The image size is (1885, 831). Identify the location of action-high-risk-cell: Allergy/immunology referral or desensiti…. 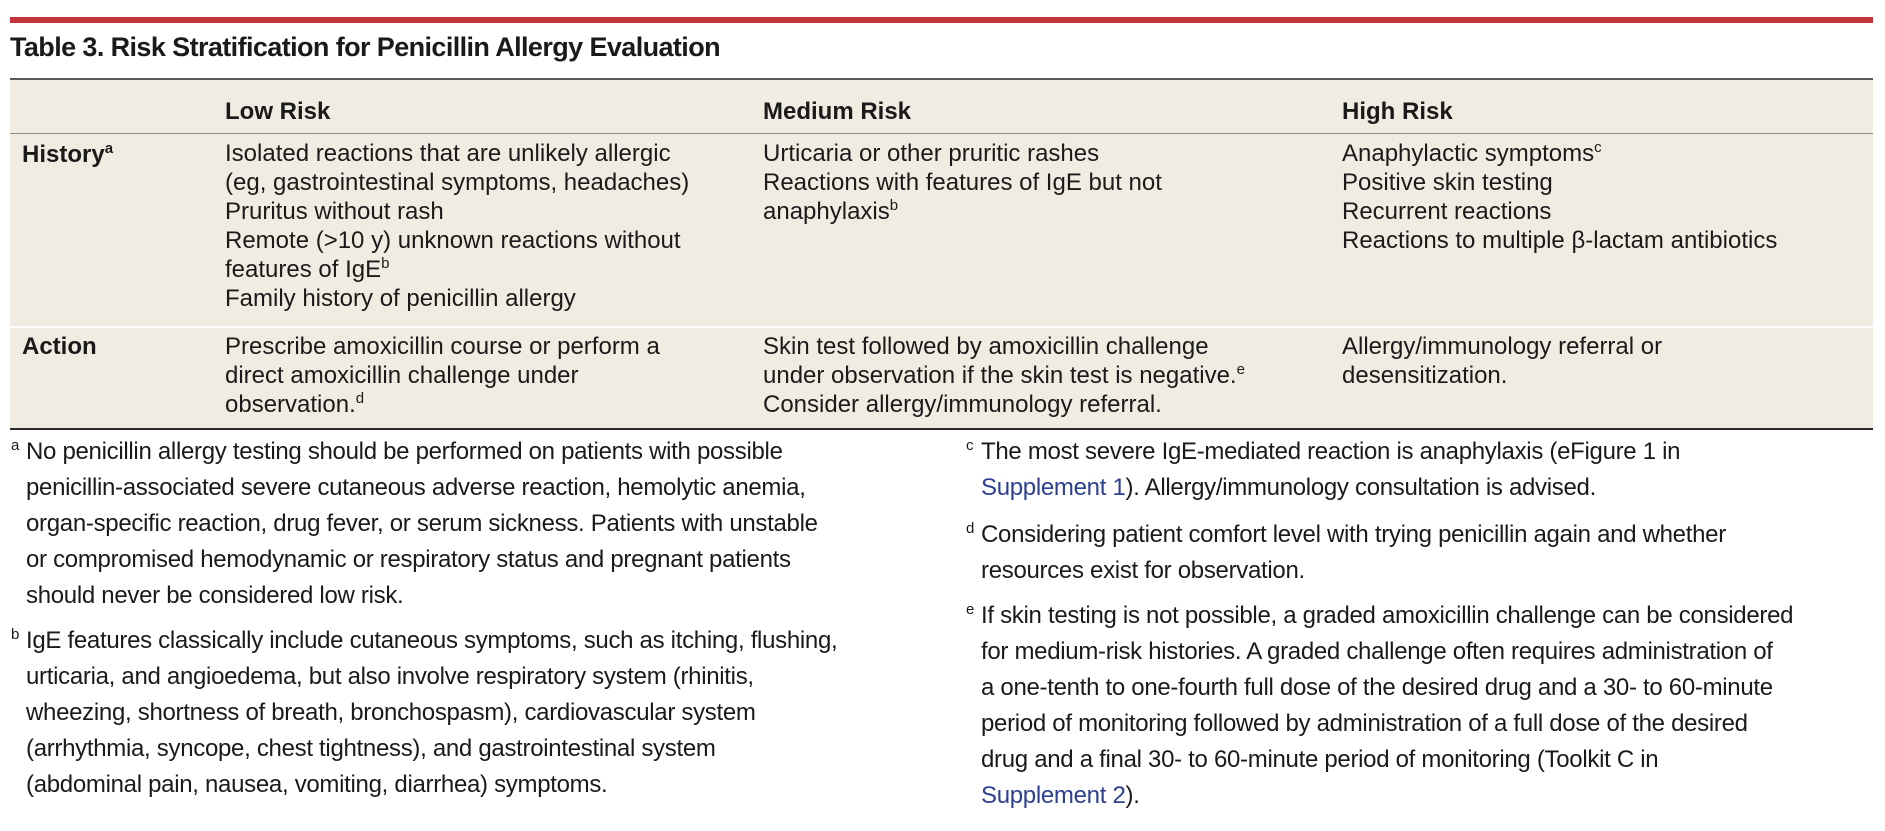
(1502, 361).